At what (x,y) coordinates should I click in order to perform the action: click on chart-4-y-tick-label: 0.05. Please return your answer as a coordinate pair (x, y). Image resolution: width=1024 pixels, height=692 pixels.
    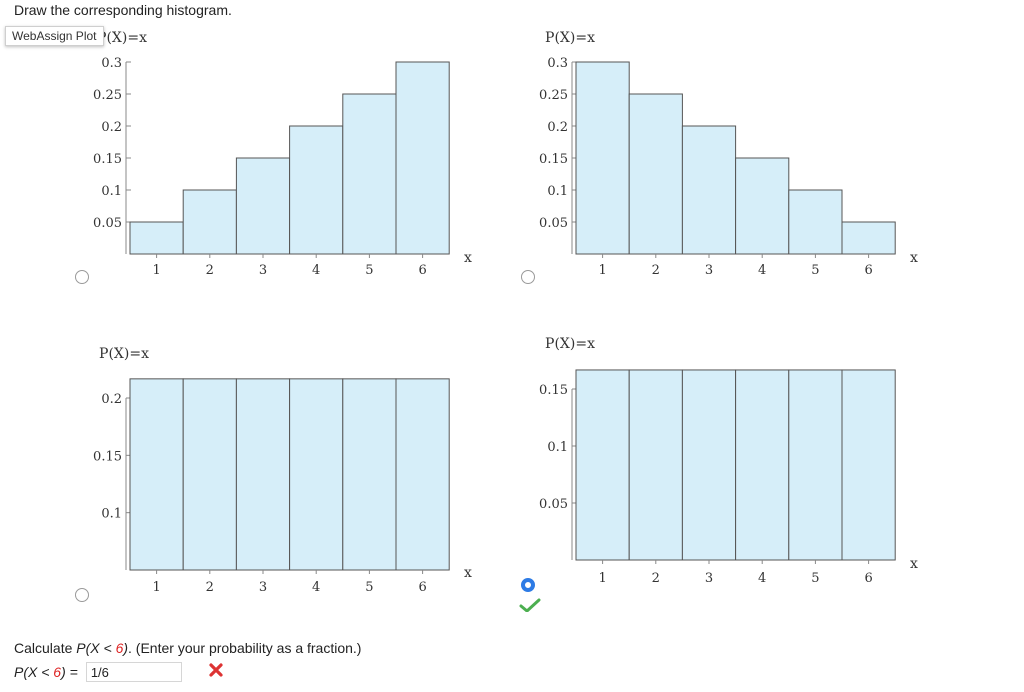
    Looking at the image, I should click on (553, 504).